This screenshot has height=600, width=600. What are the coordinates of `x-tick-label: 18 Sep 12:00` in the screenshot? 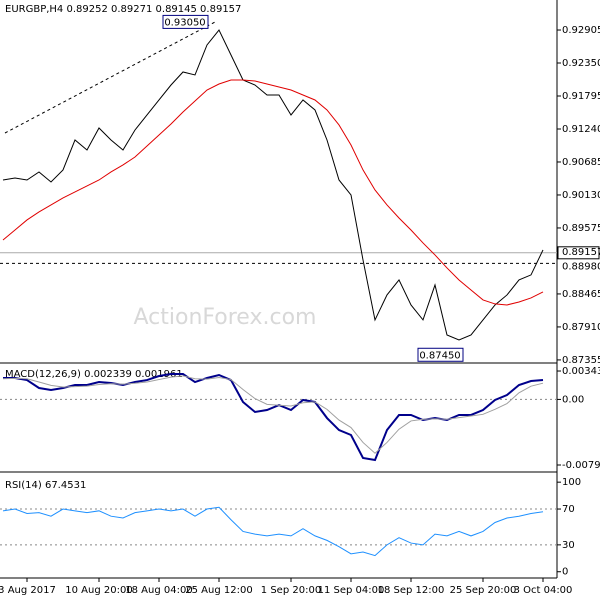 It's located at (411, 590).